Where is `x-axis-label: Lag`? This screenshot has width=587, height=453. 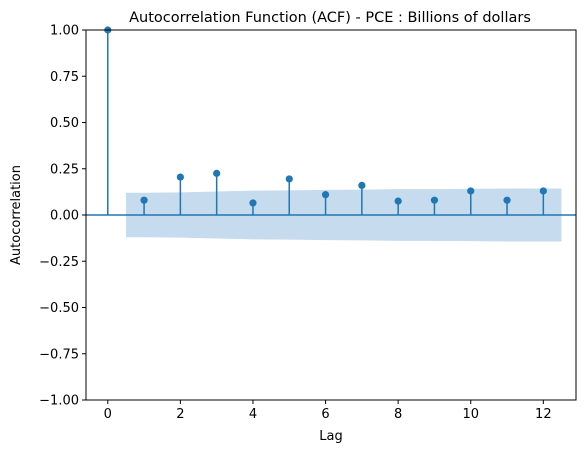 x-axis-label: Lag is located at coordinates (330, 436).